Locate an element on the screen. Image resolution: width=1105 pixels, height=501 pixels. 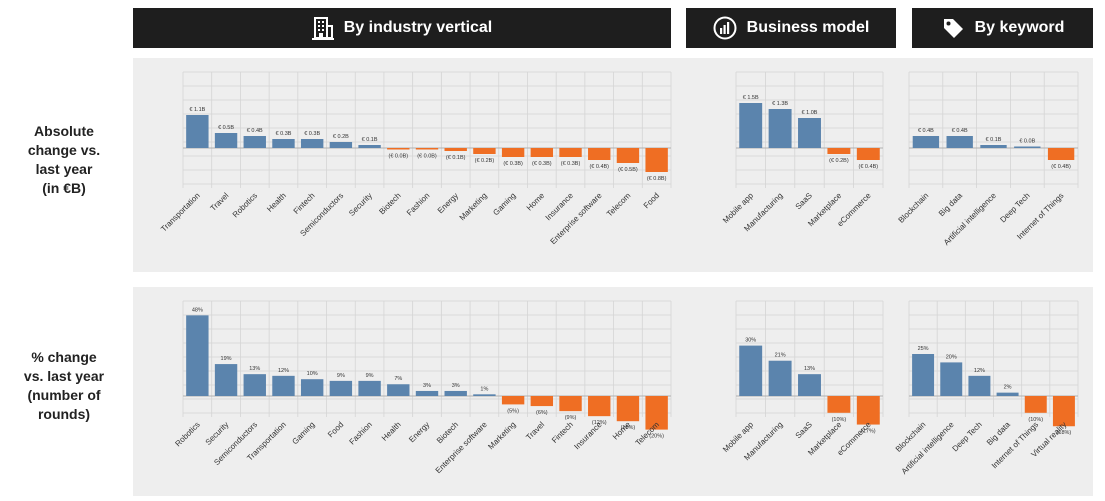
data-label: € 0.2B is located at coordinates (341, 137).